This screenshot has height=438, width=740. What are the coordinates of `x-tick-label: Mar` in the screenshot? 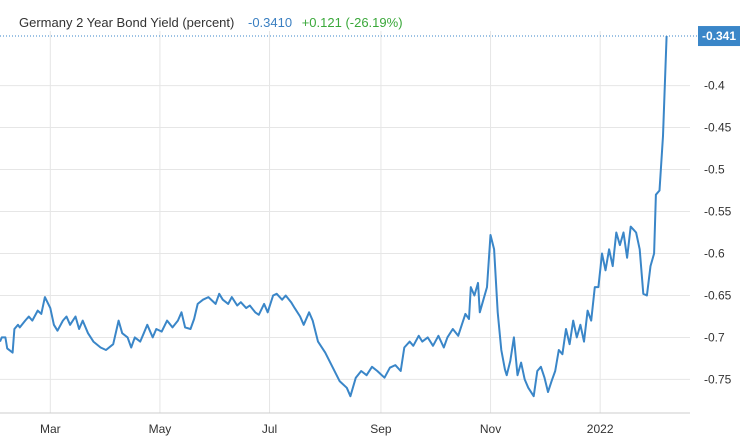 It's located at (50, 429).